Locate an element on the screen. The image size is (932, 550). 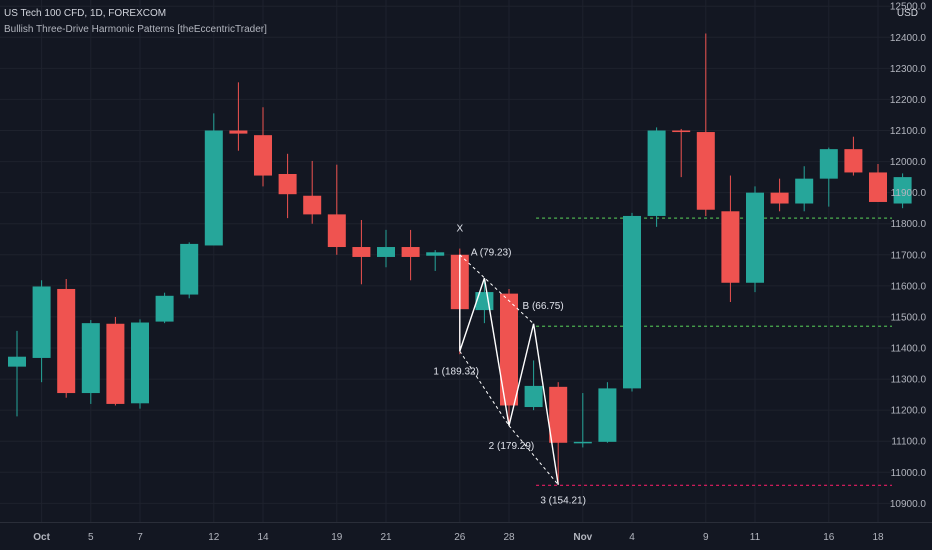
pattern-label: A (79.23) is located at coordinates (491, 252).